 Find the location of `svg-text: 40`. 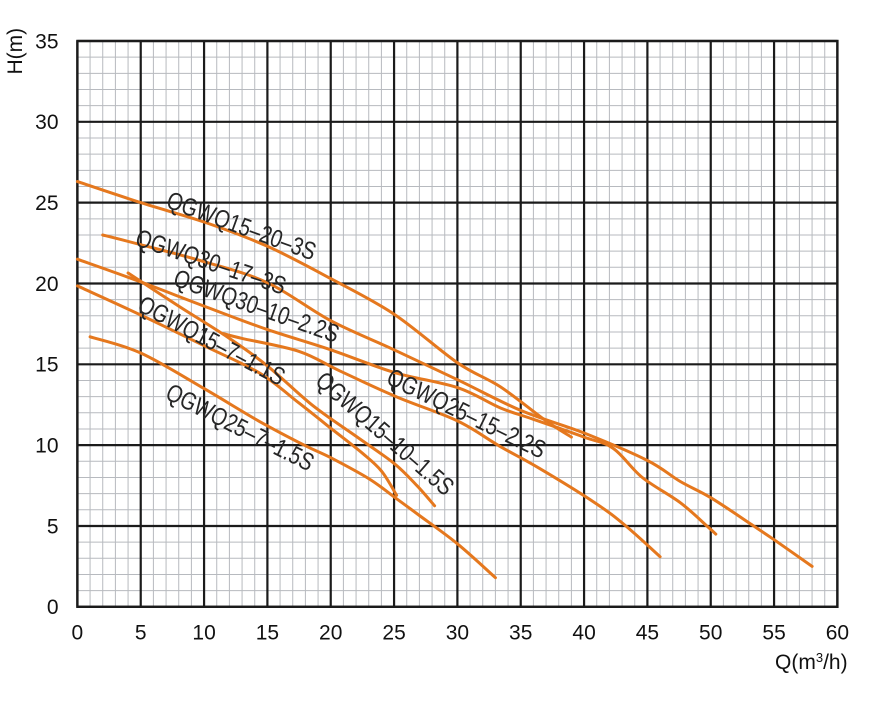

svg-text: 40 is located at coordinates (583, 633).